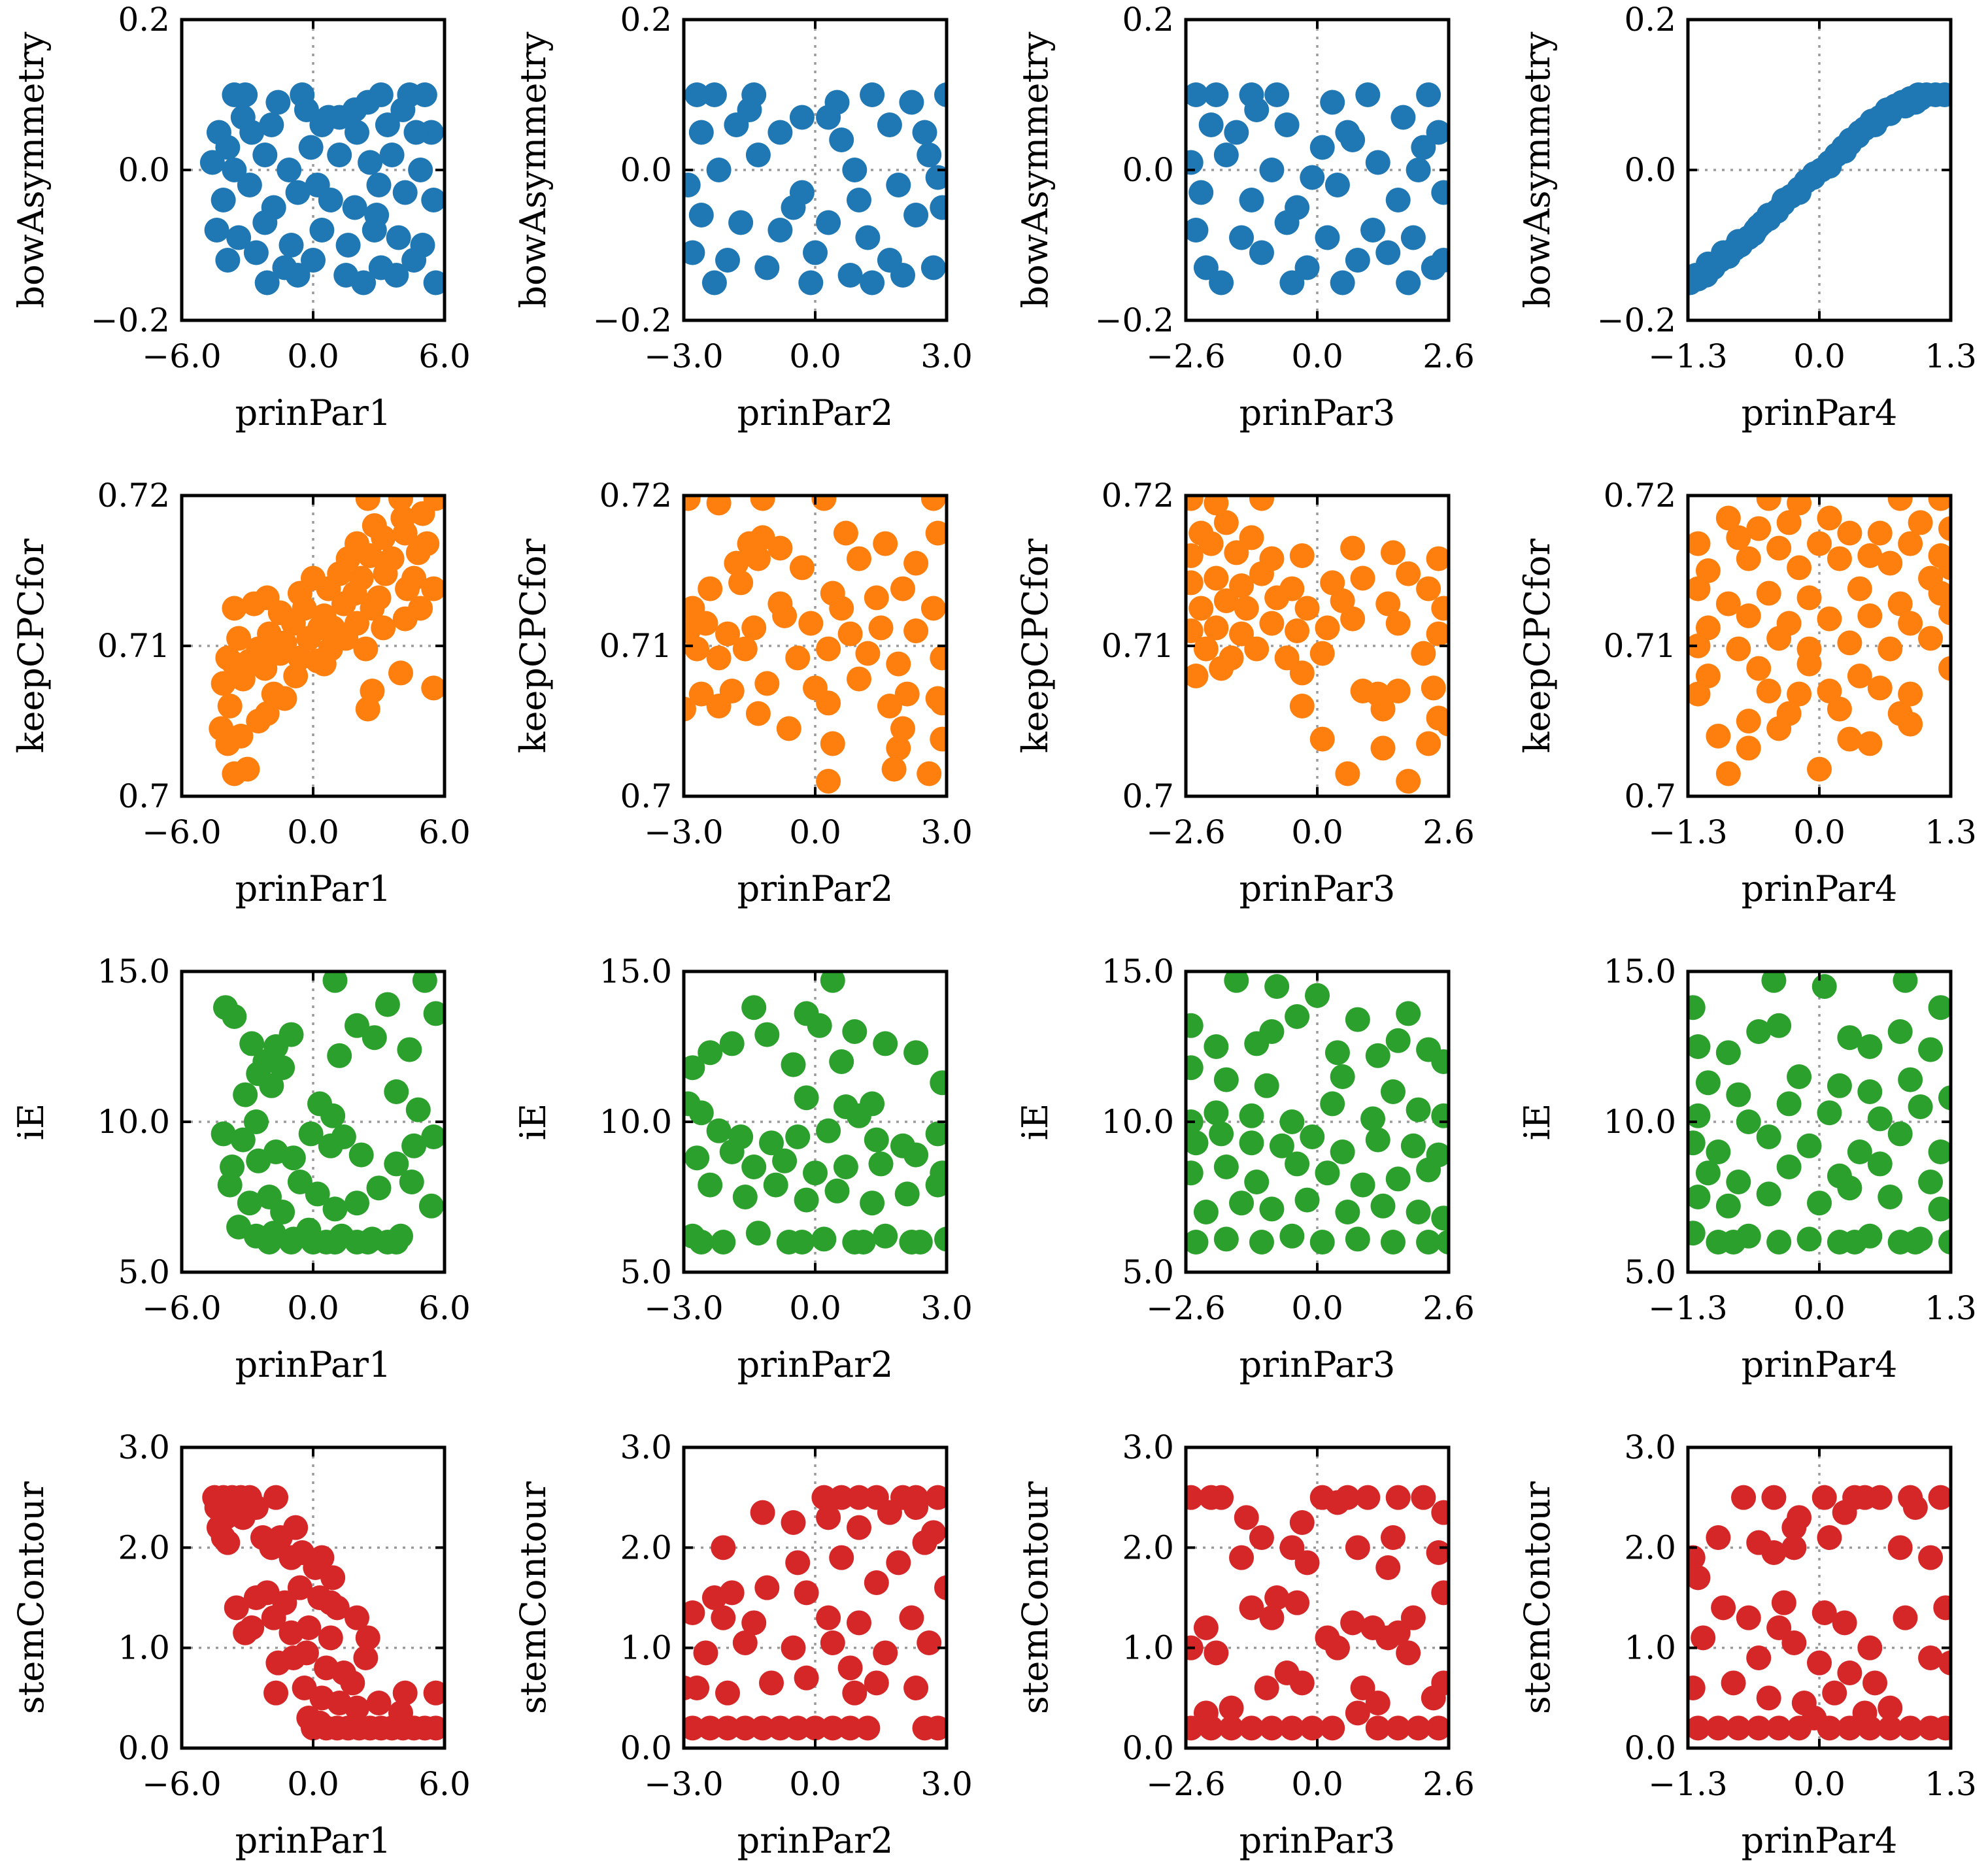 Image resolution: width=1988 pixels, height=1871 pixels. I want to click on y-tick-label: 0.71, so click(1138, 646).